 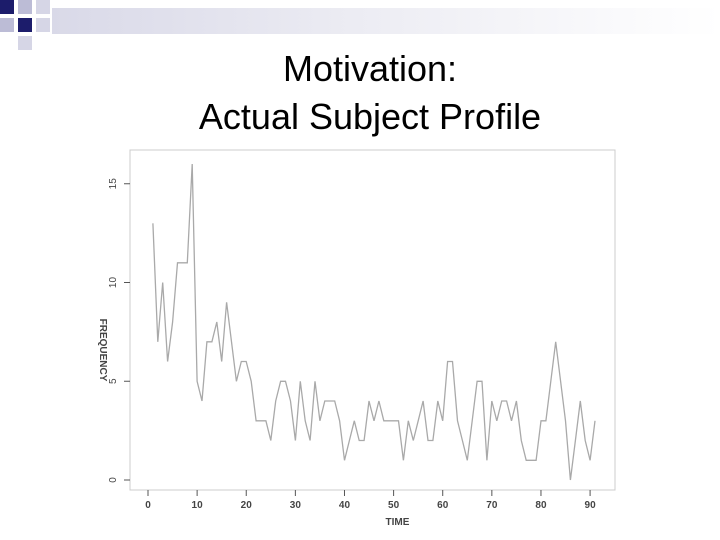 I want to click on x-tick-label: 90, so click(x=591, y=505).